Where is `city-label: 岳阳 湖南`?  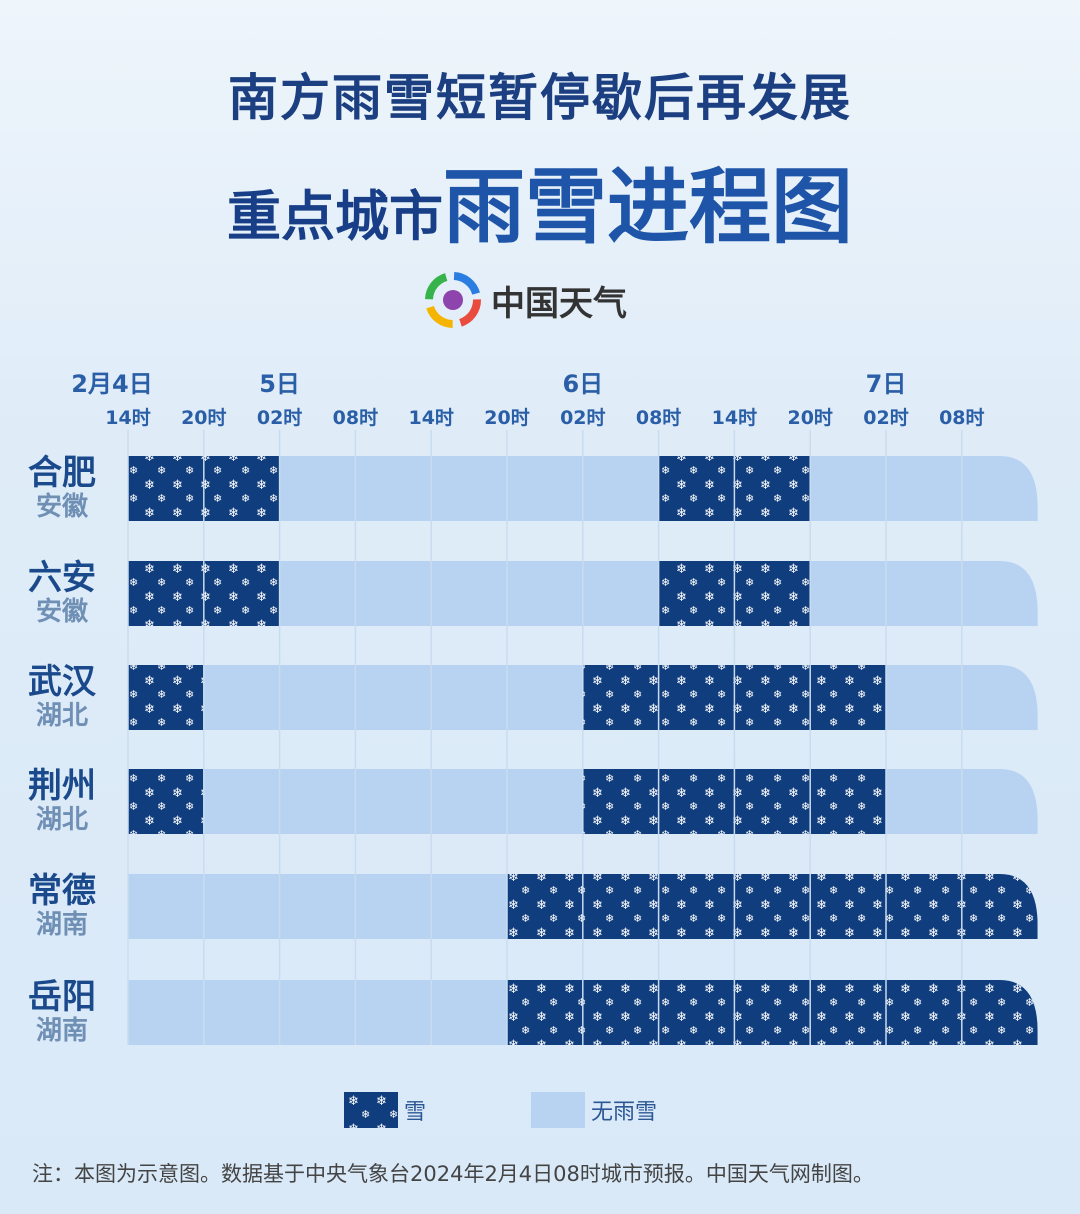 city-label: 岳阳 湖南 is located at coordinates (62, 1012).